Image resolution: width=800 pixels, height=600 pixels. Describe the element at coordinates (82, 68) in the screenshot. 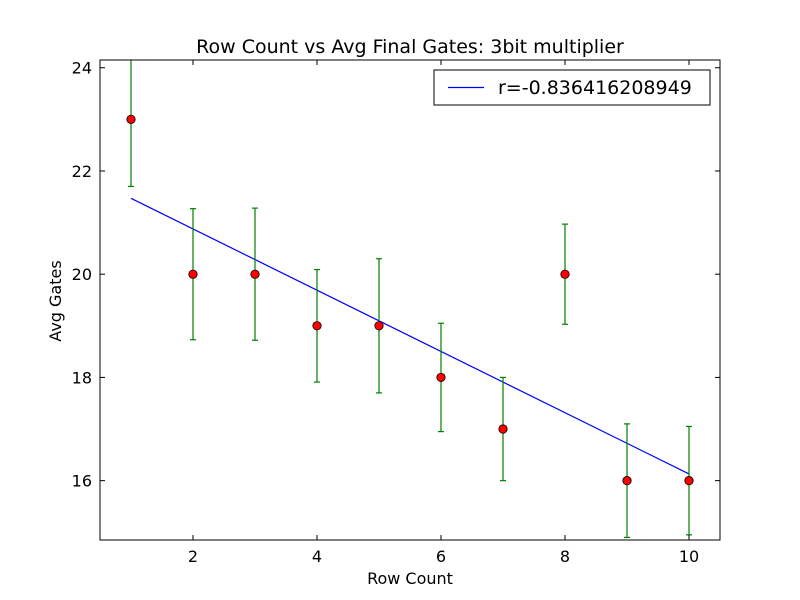

I see `y-tick-label: 24` at that location.